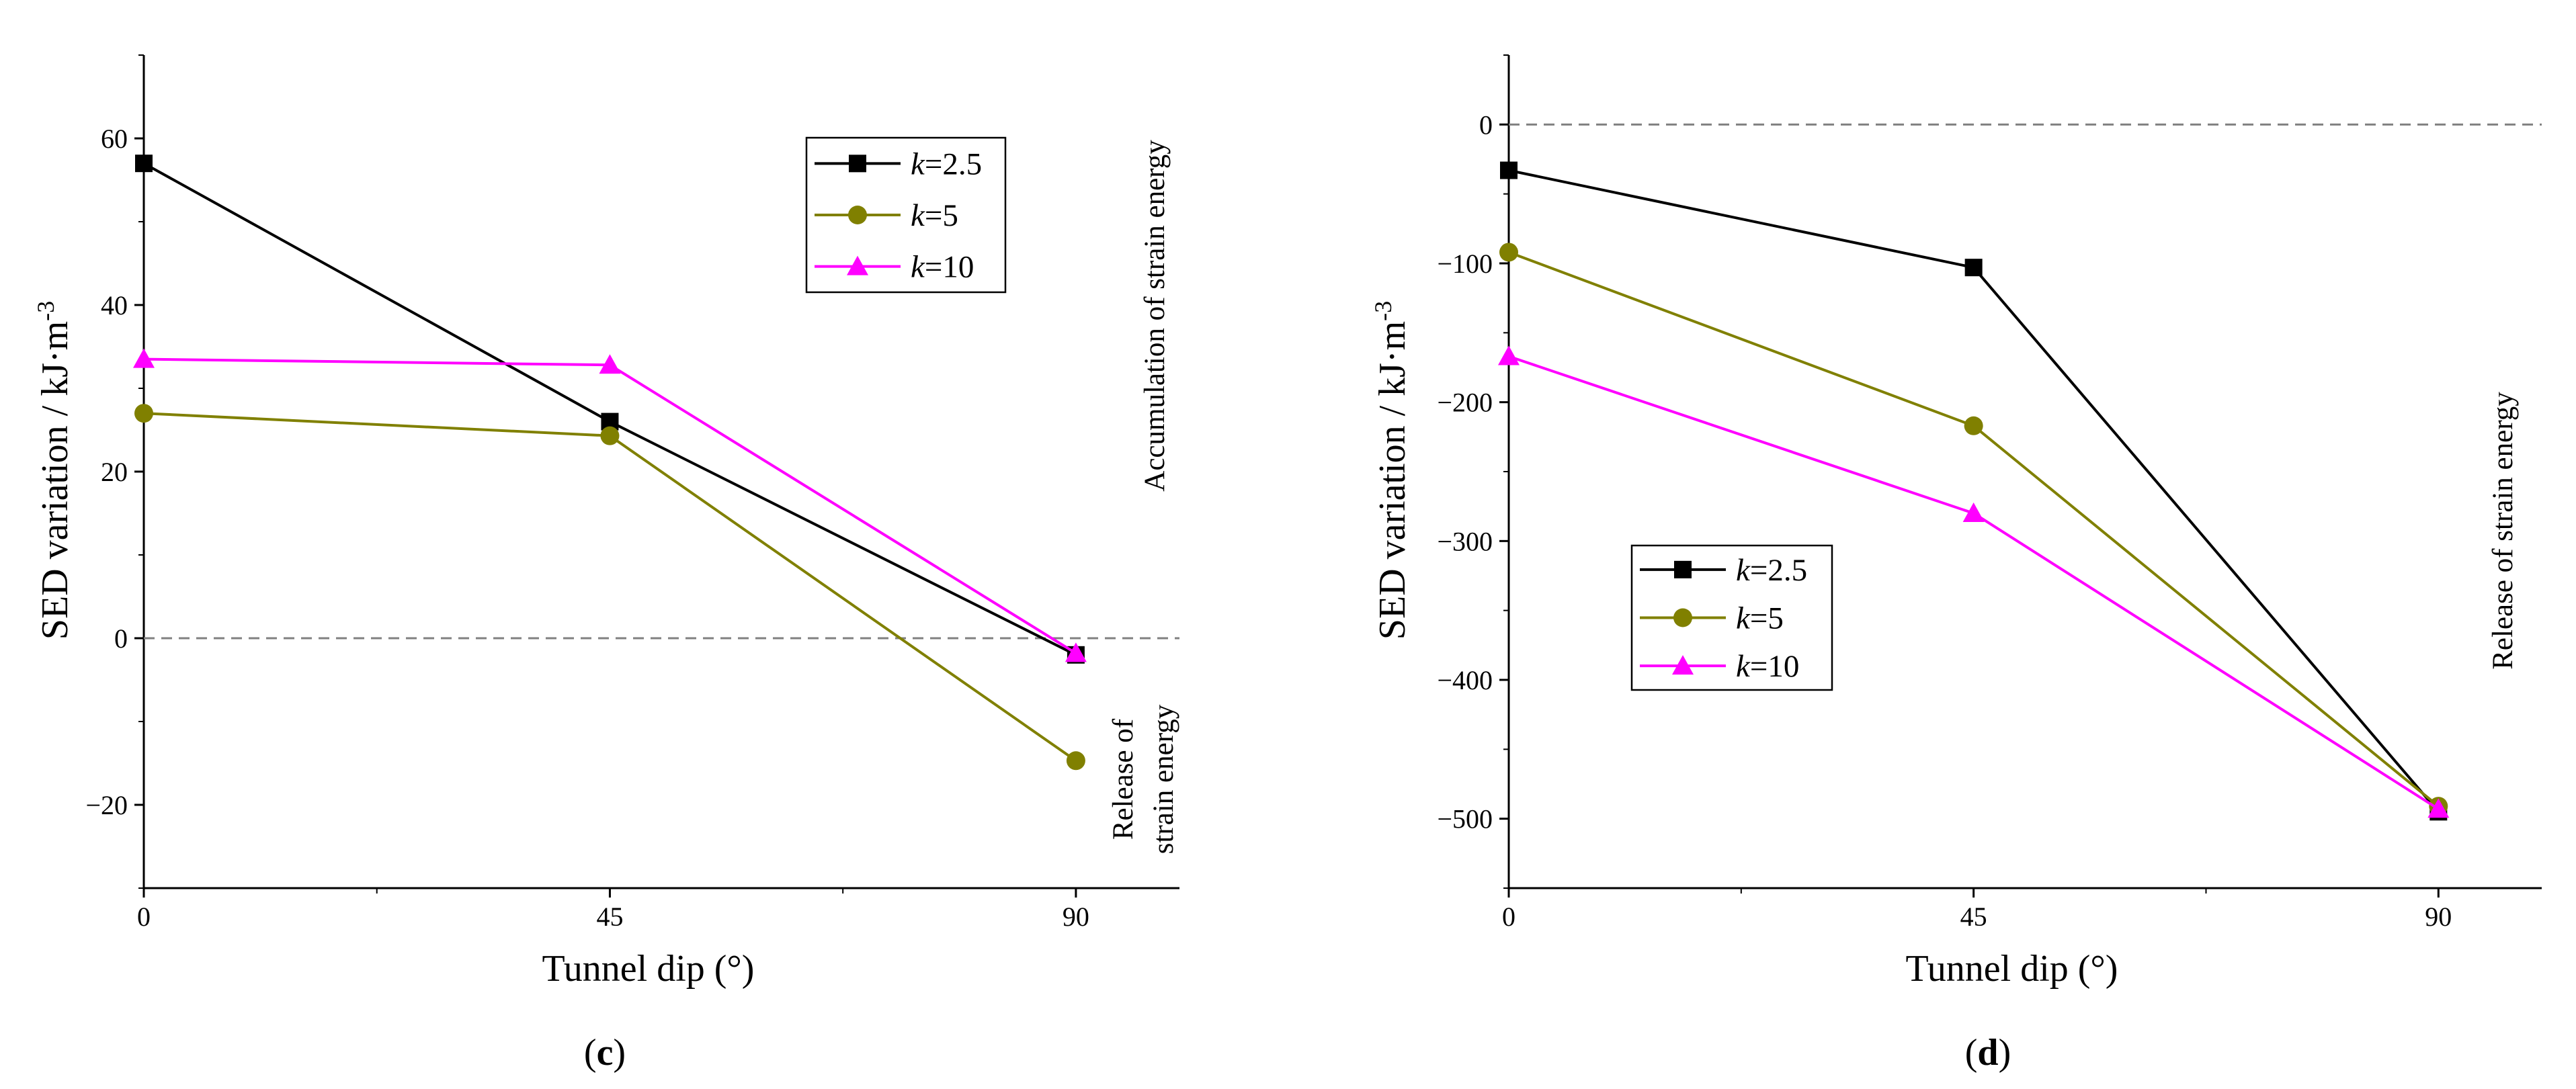  What do you see at coordinates (1155, 316) in the screenshot?
I see `annotation-accumulation: Accumulation of strain energy` at bounding box center [1155, 316].